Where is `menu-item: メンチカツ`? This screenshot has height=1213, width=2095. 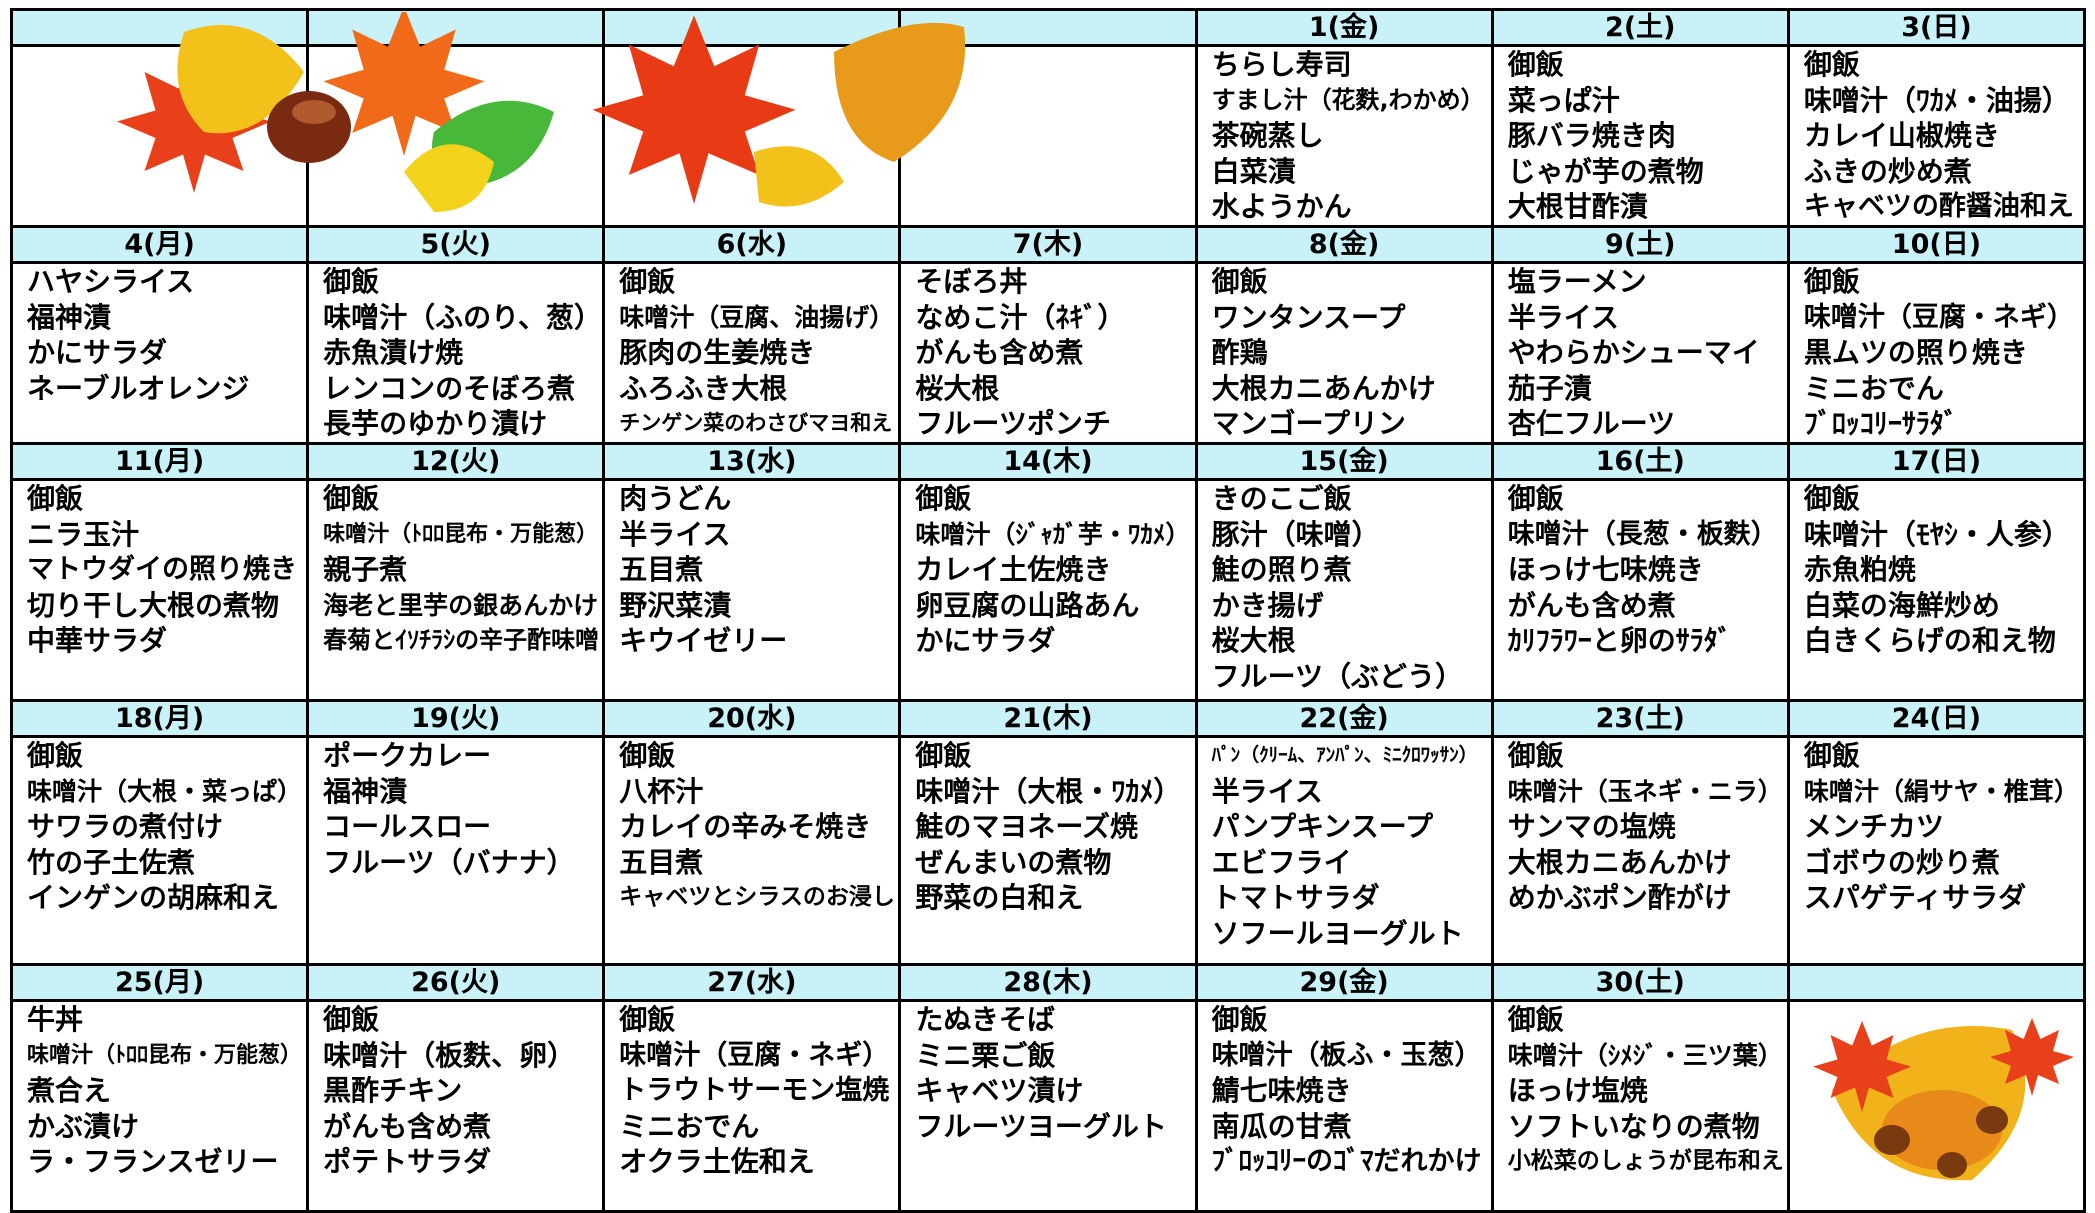
menu-item: メンチカツ is located at coordinates (1873, 826).